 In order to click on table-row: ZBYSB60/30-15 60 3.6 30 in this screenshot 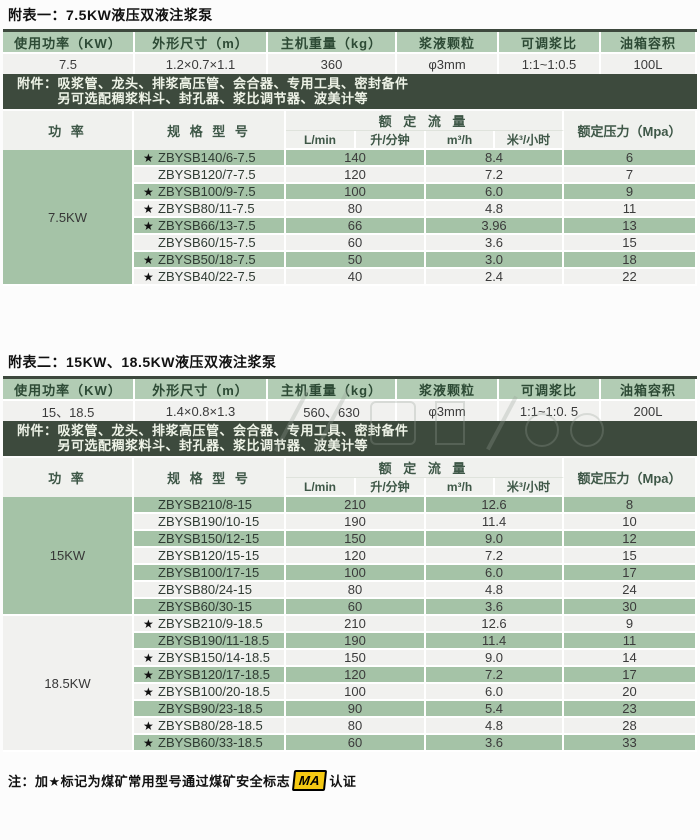, I will do `click(350, 607)`.